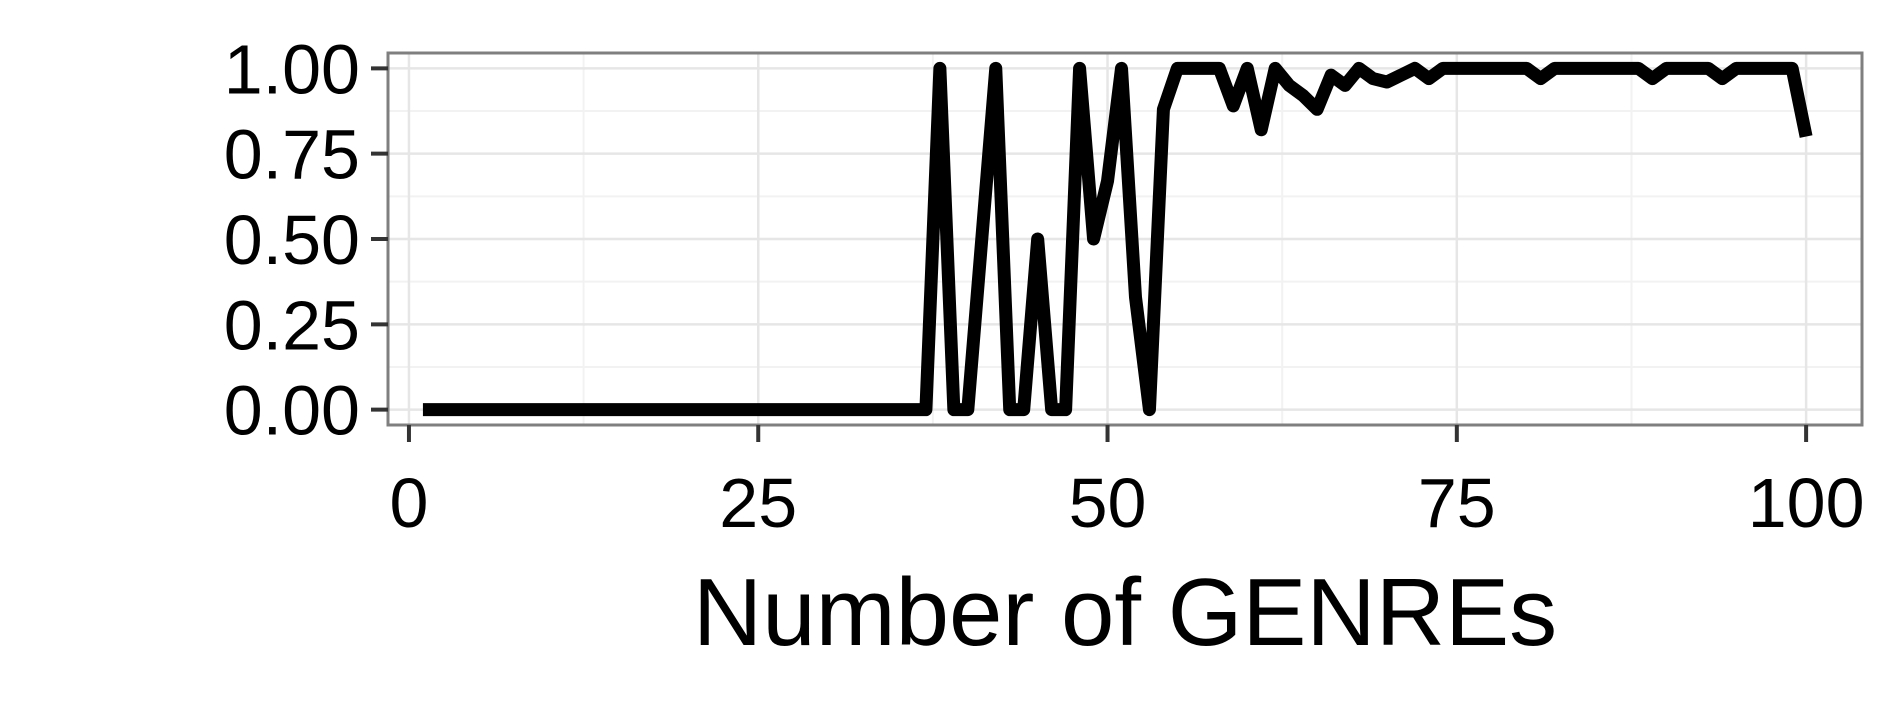  Describe the element at coordinates (1457, 503) in the screenshot. I see `x-tick-label: 75` at that location.